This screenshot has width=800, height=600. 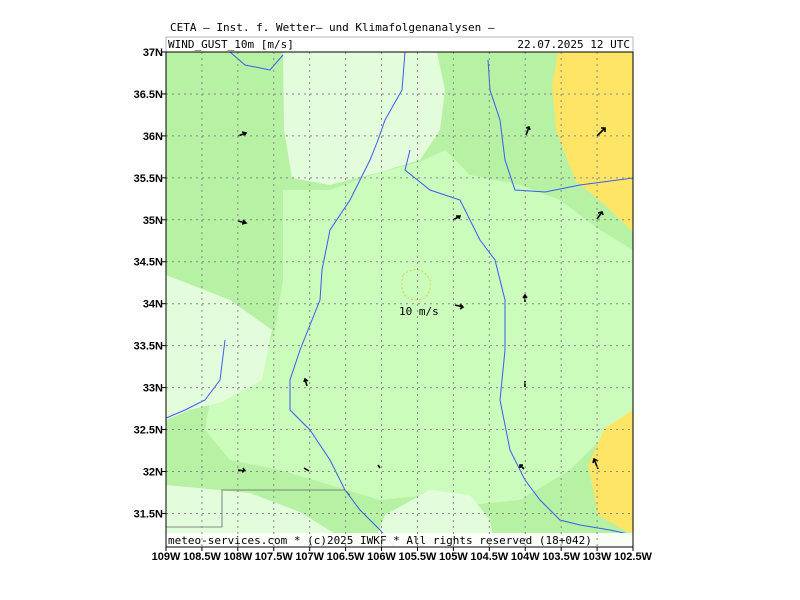 I want to click on contour, so click(x=416, y=285).